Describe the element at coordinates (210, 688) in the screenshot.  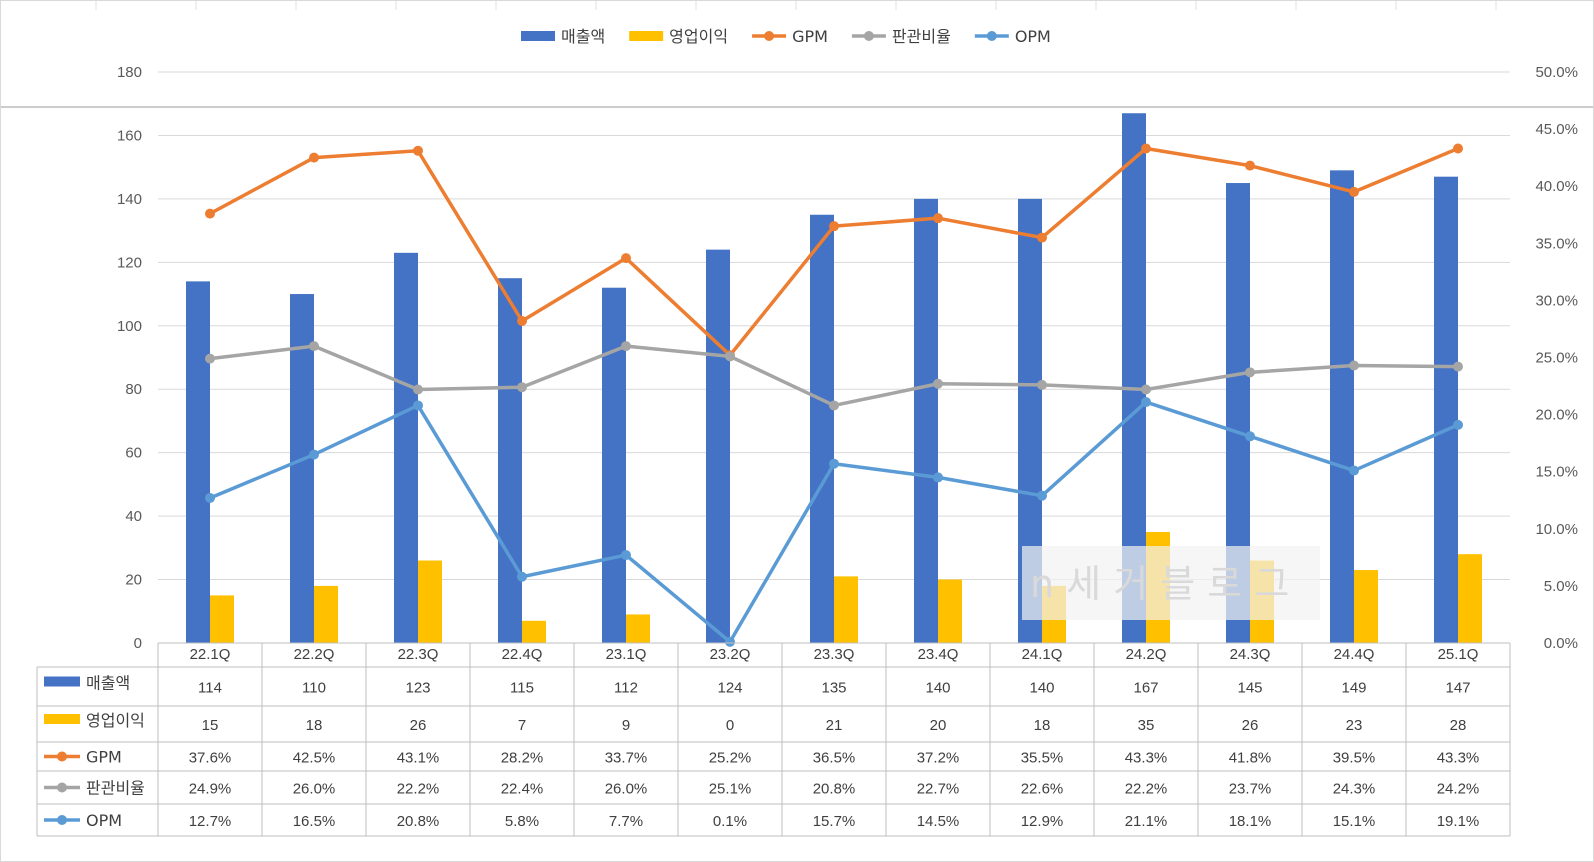
I see `table-cell-0-0: 114` at that location.